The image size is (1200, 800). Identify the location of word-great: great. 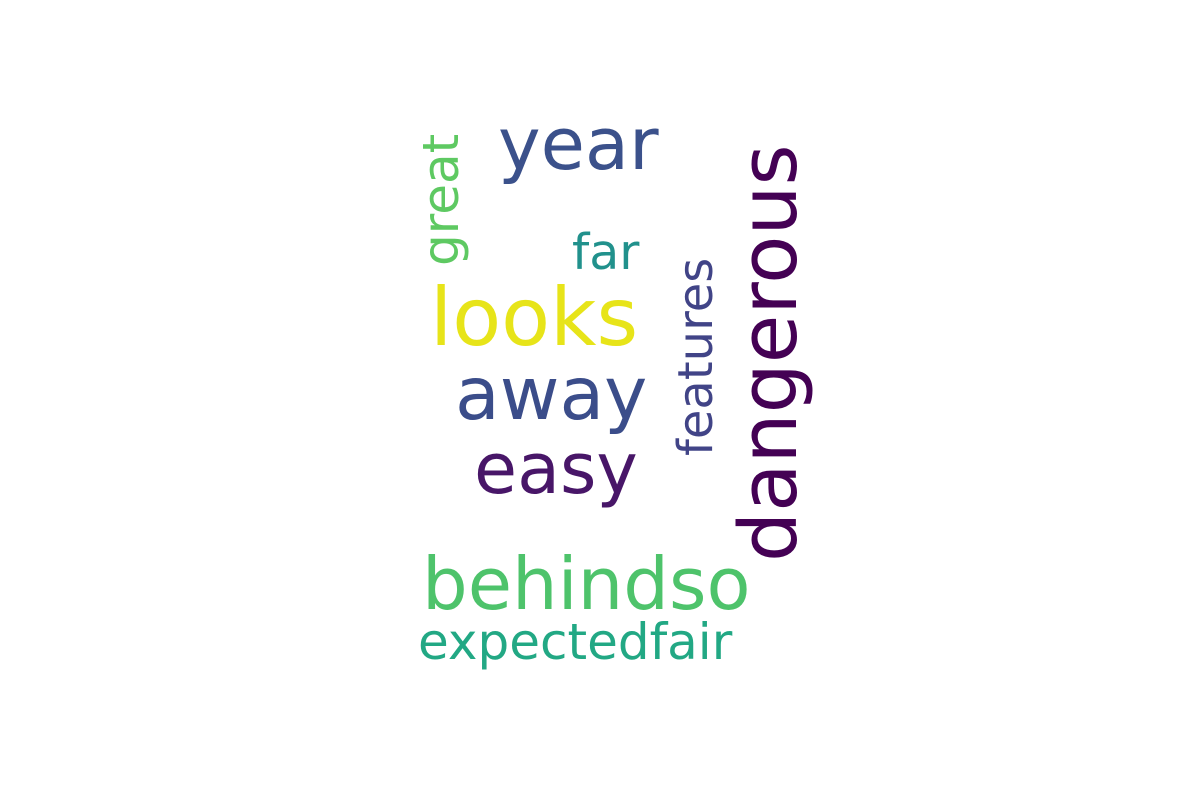
(441, 199).